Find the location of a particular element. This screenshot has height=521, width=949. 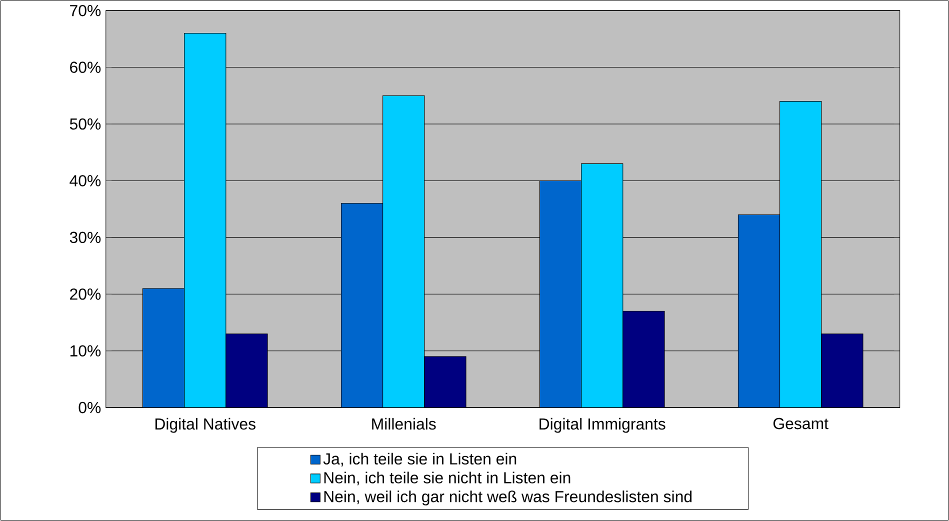

y-tick-label: 10% is located at coordinates (85, 350).